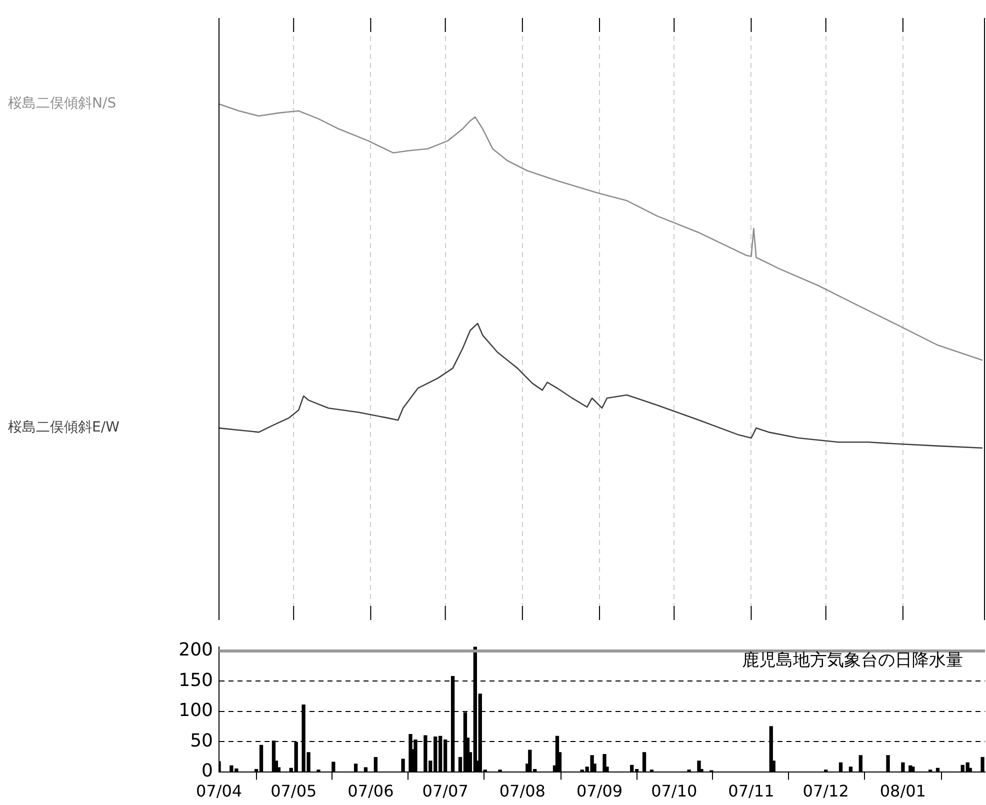 The width and height of the screenshot is (986, 805). What do you see at coordinates (751, 791) in the screenshot?
I see `x-tick-label: 07/11` at bounding box center [751, 791].